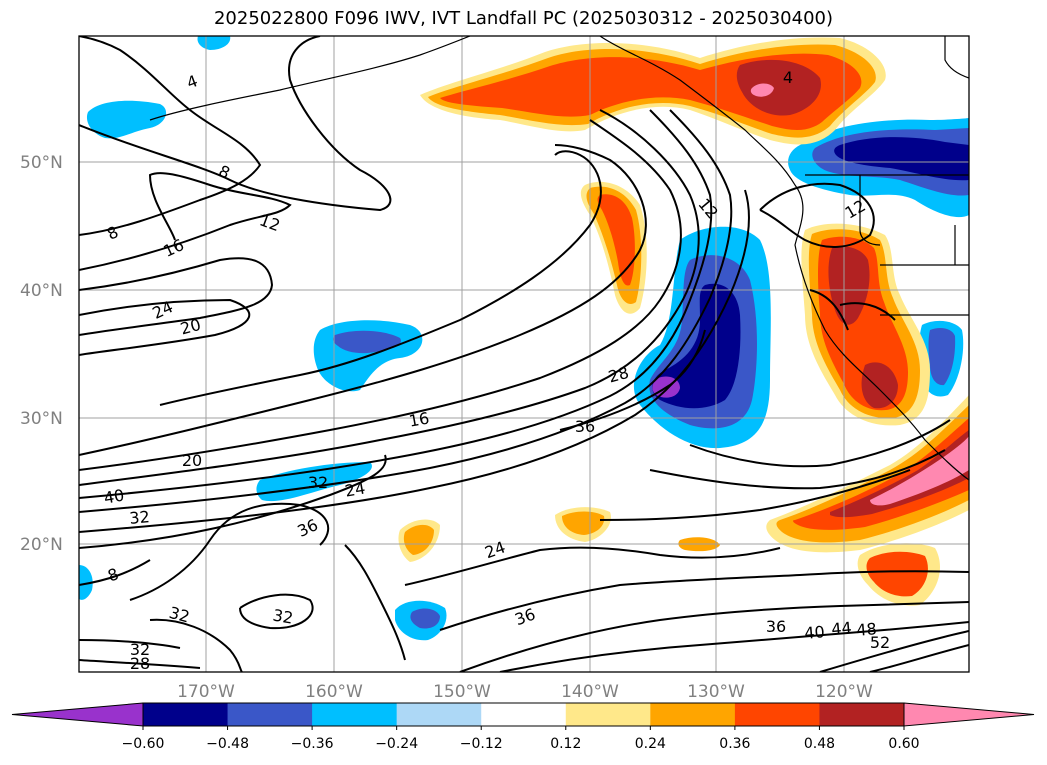 This screenshot has height=765, width=1047. I want to click on contour-label: 24, so click(354, 489).